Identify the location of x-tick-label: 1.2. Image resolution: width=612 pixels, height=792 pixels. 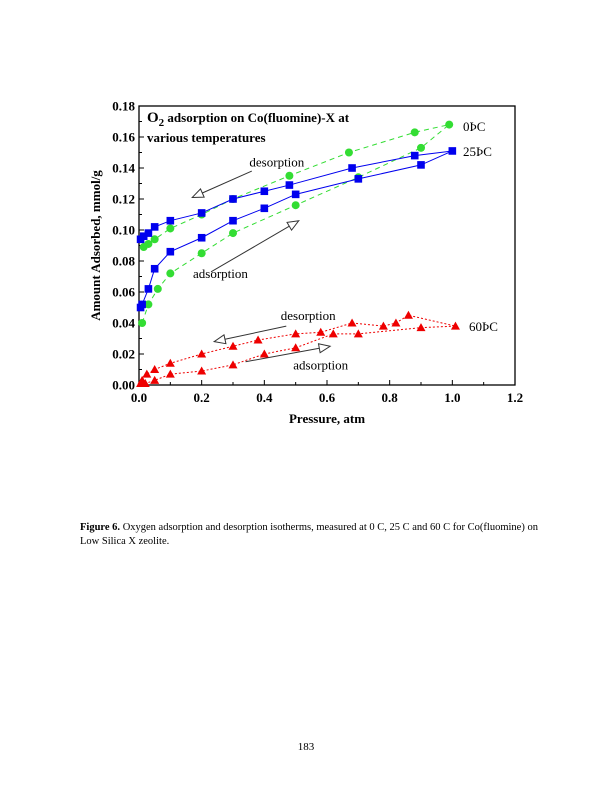
(515, 397).